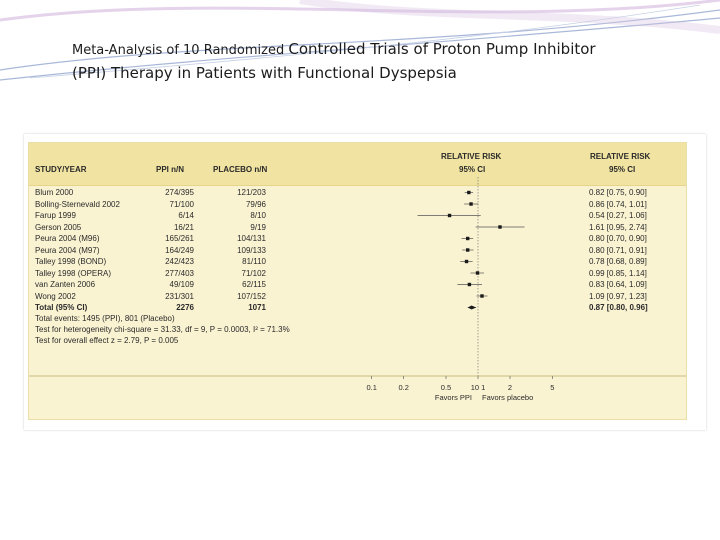 This screenshot has height=540, width=720. Describe the element at coordinates (253, 273) in the screenshot. I see `placebo-count: 71/102` at that location.